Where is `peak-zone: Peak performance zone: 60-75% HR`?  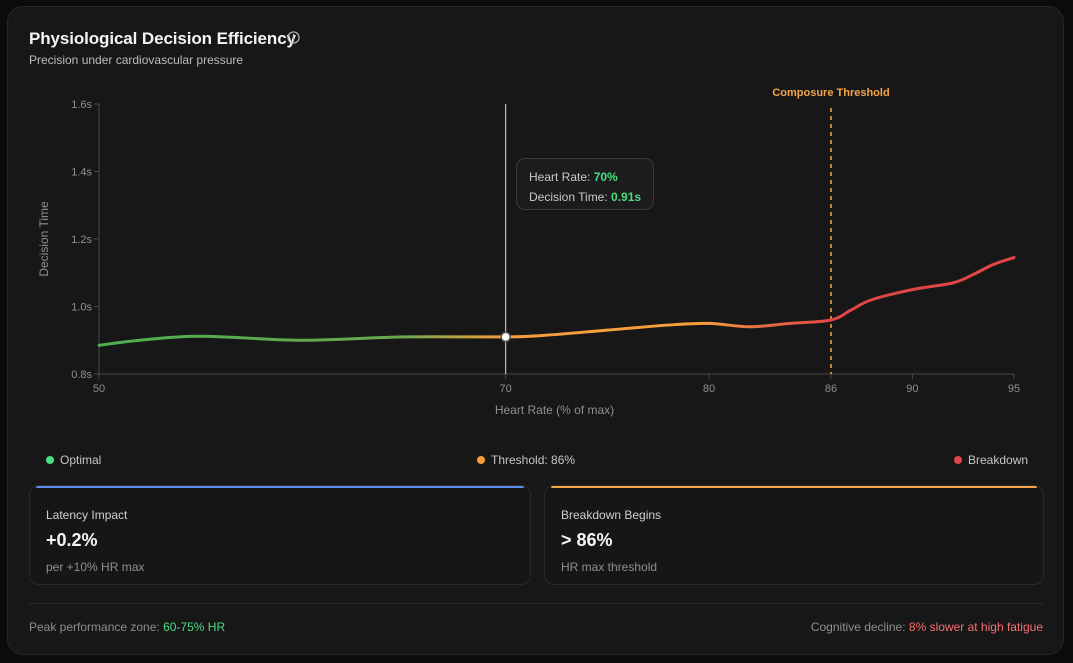
peak-zone: Peak performance zone: 60-75% HR is located at coordinates (127, 627).